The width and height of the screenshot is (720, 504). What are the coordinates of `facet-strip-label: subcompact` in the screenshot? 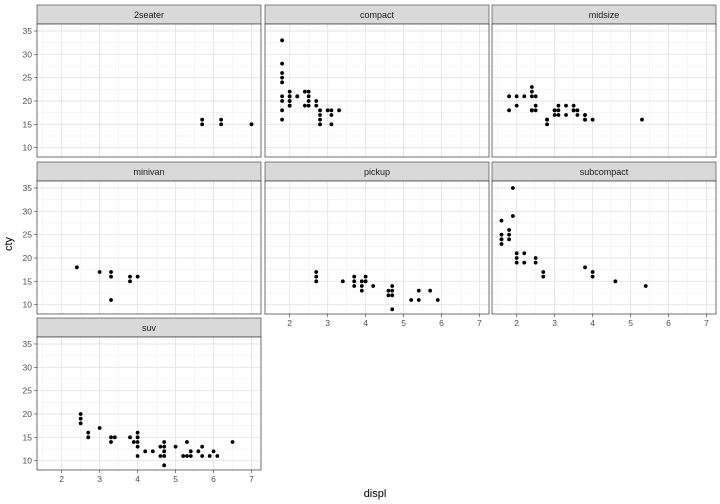 It's located at (604, 172).